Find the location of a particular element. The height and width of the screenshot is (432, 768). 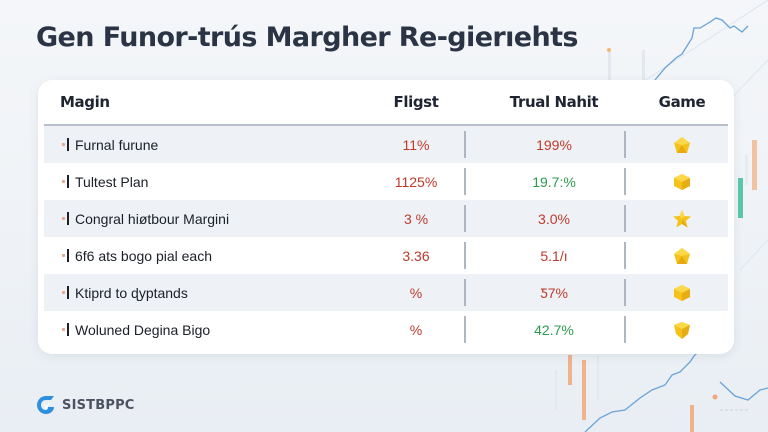

row-col2-value: 19.7:% is located at coordinates (544, 181).